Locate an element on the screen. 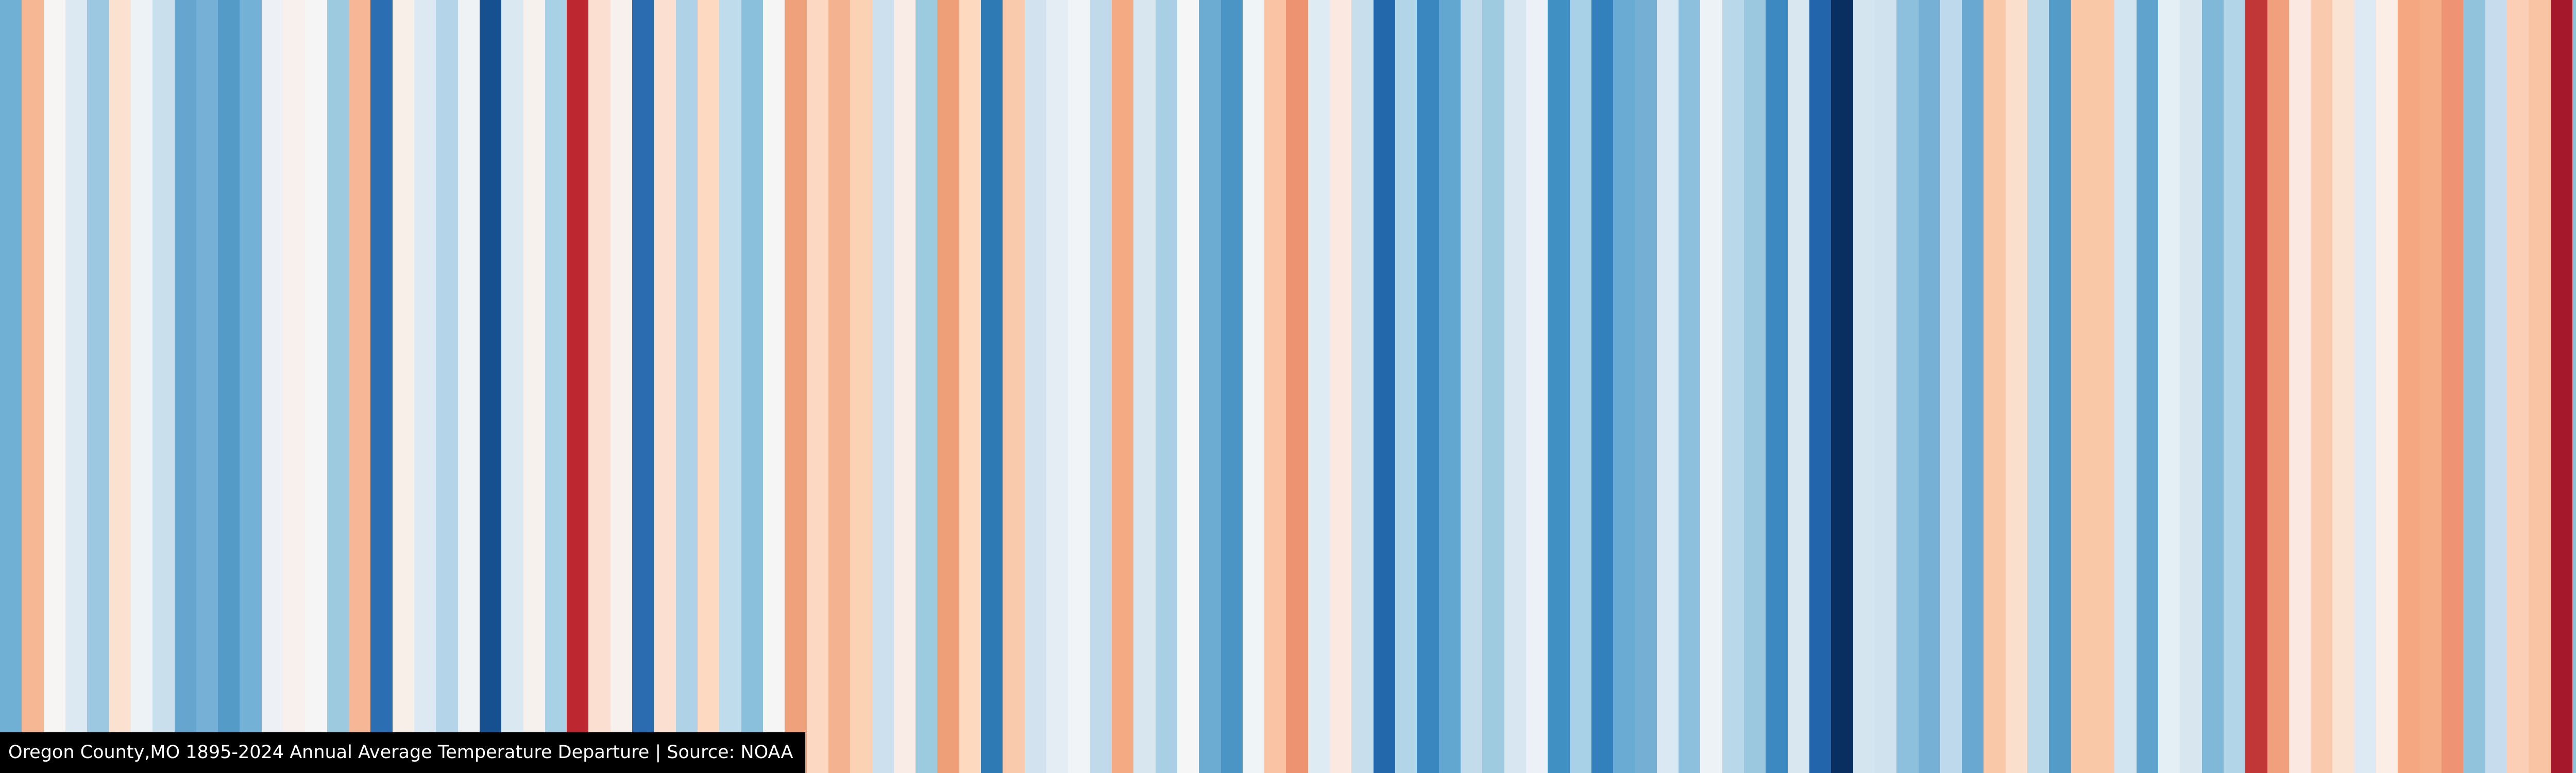  stripe-1992 is located at coordinates (2125, 386).